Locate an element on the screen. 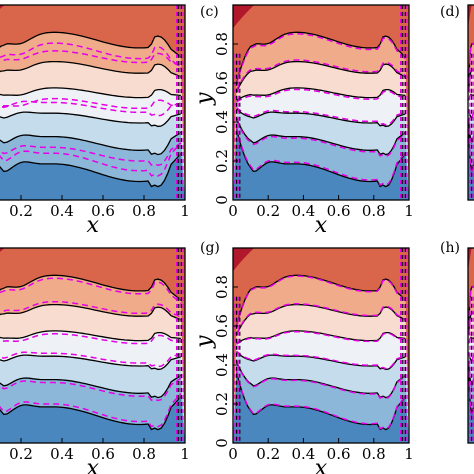 The height and width of the screenshot is (474, 474). plot-area-h is located at coordinates (471, 345).